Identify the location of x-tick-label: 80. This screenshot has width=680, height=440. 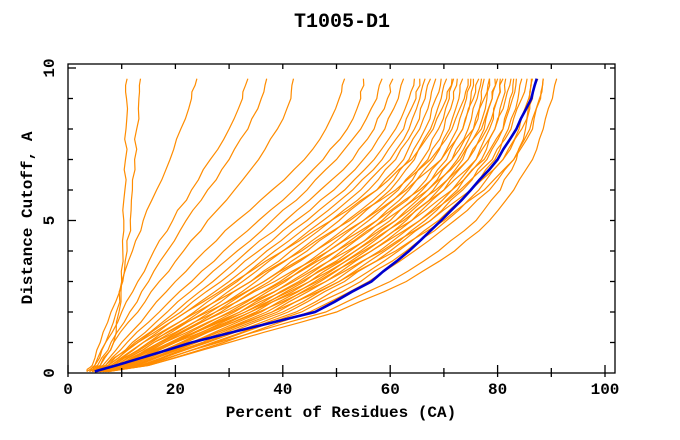
(497, 390).